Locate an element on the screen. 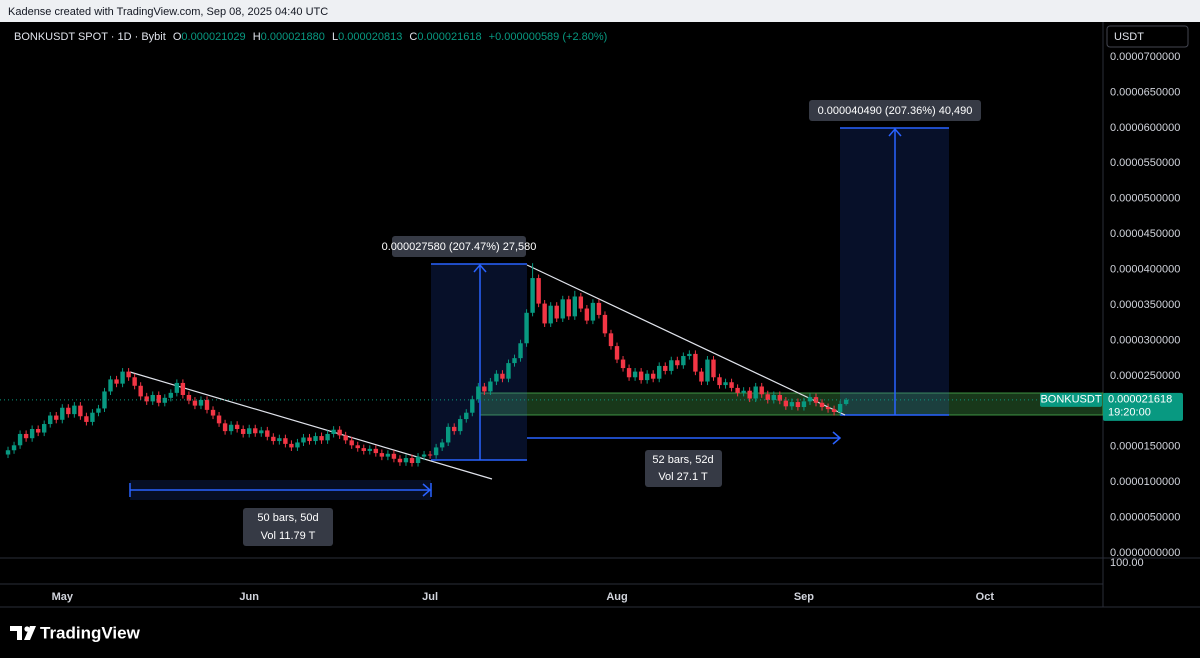 This screenshot has height=658, width=1200. y-tick-label: 0.0000600000 is located at coordinates (1145, 128).